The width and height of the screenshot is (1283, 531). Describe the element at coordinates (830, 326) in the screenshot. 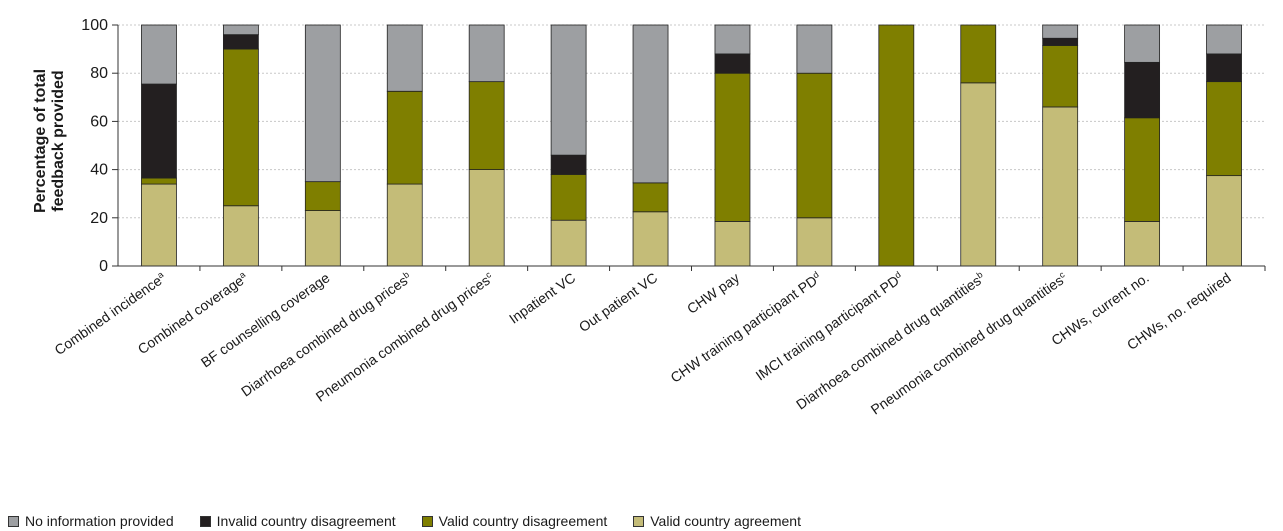

I see `x-tick-label: IMCI training participant PDd` at that location.